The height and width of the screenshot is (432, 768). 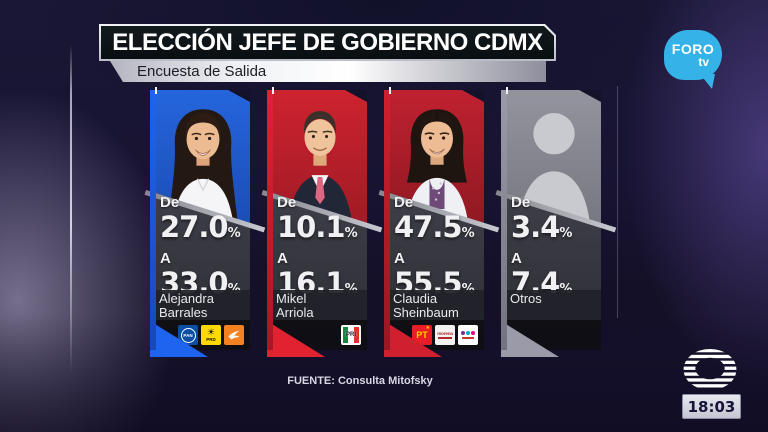 I want to click on foro-tv-logo: FORO tv, so click(x=693, y=55).